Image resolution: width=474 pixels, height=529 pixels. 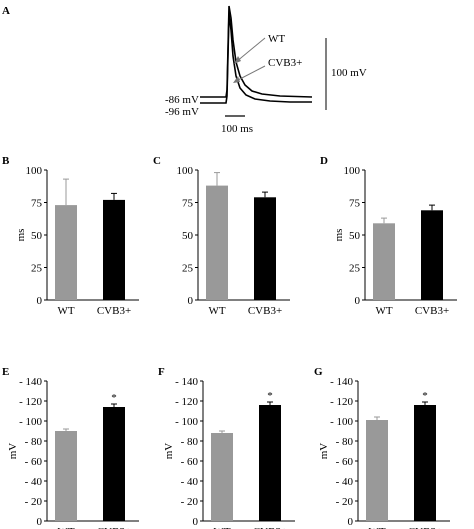 I want to click on panel-e-label: E, so click(x=5, y=372).